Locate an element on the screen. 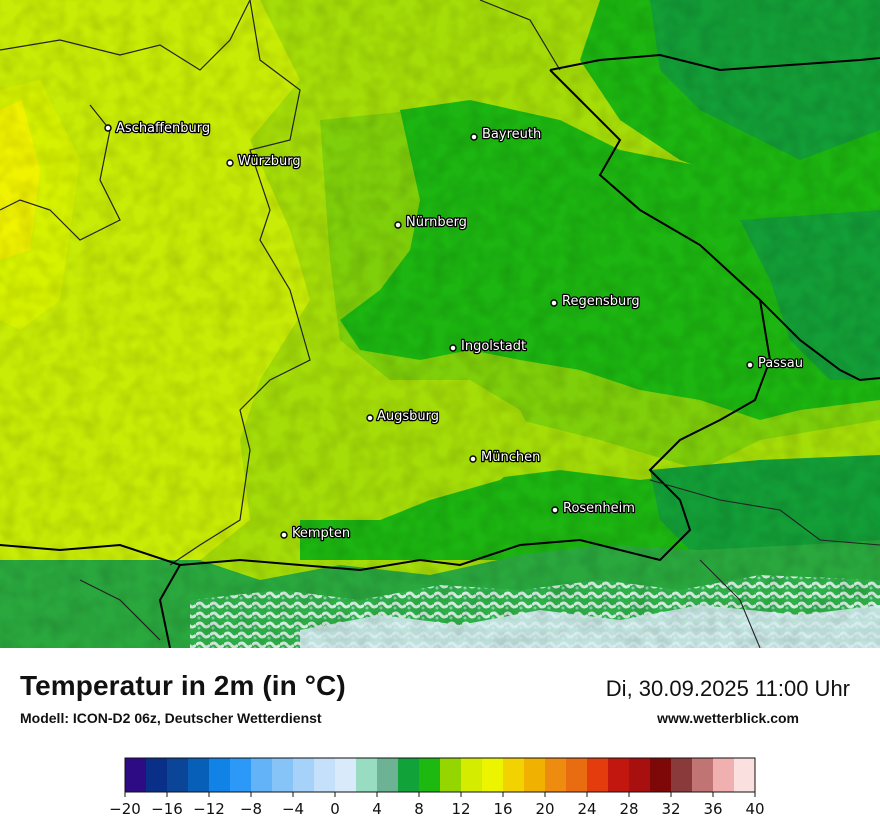 The height and width of the screenshot is (830, 880). legend-tick-label: −12 is located at coordinates (209, 809).